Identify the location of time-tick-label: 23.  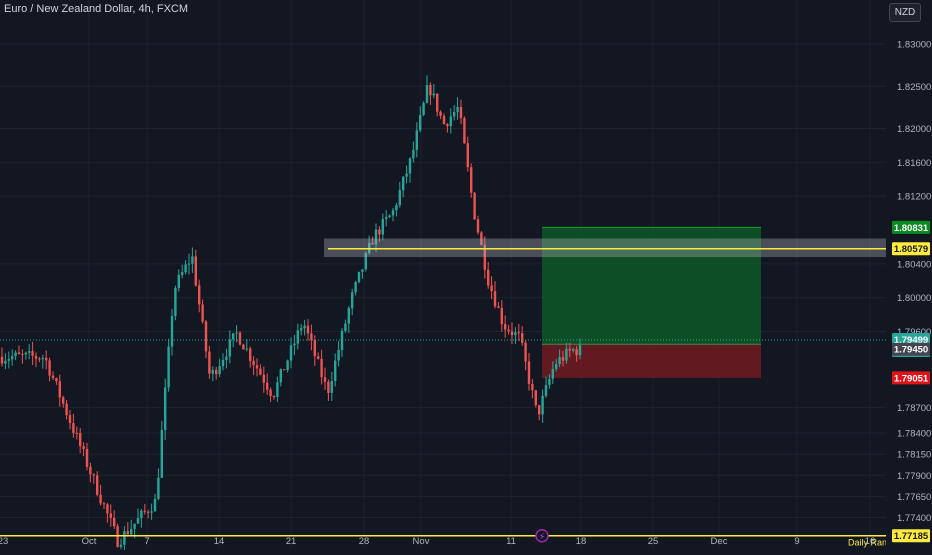
(4, 541).